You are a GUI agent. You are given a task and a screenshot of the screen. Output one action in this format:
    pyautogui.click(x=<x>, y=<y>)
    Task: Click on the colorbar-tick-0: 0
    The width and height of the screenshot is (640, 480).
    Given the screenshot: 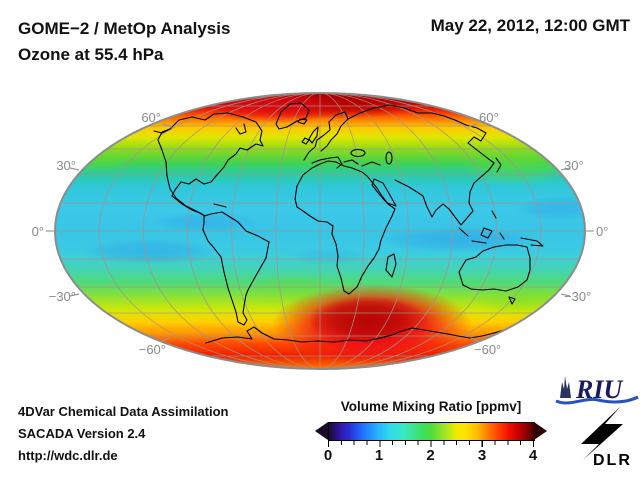 What is the action you would take?
    pyautogui.click(x=328, y=455)
    